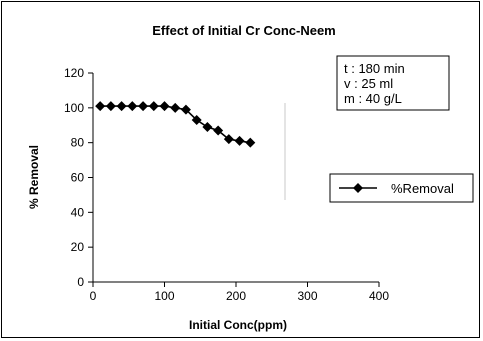  What do you see at coordinates (373, 98) in the screenshot?
I see `note-line-mass: m : 40 g/L` at bounding box center [373, 98].